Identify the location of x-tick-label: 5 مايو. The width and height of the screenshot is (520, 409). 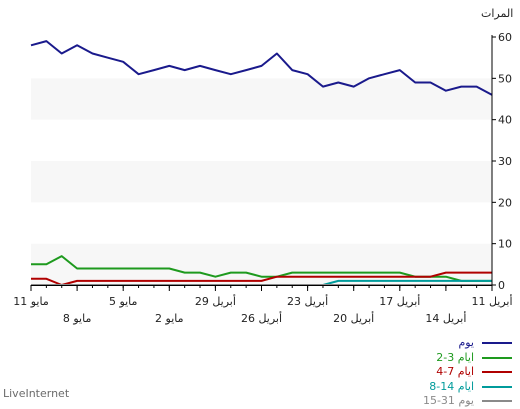
(123, 301).